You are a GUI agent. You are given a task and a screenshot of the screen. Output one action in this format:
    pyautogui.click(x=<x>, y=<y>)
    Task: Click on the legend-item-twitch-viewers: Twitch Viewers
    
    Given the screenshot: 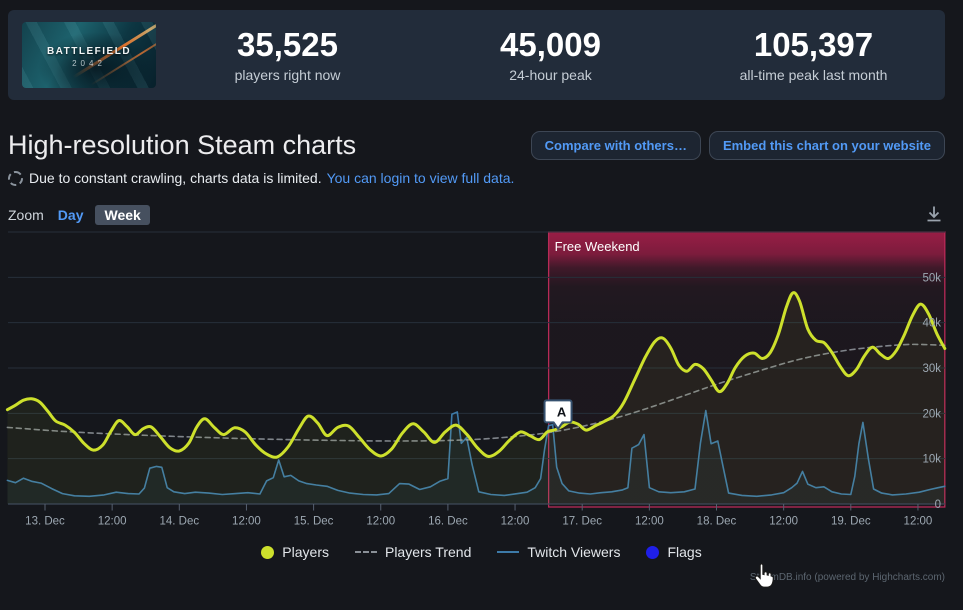 What is the action you would take?
    pyautogui.click(x=558, y=552)
    